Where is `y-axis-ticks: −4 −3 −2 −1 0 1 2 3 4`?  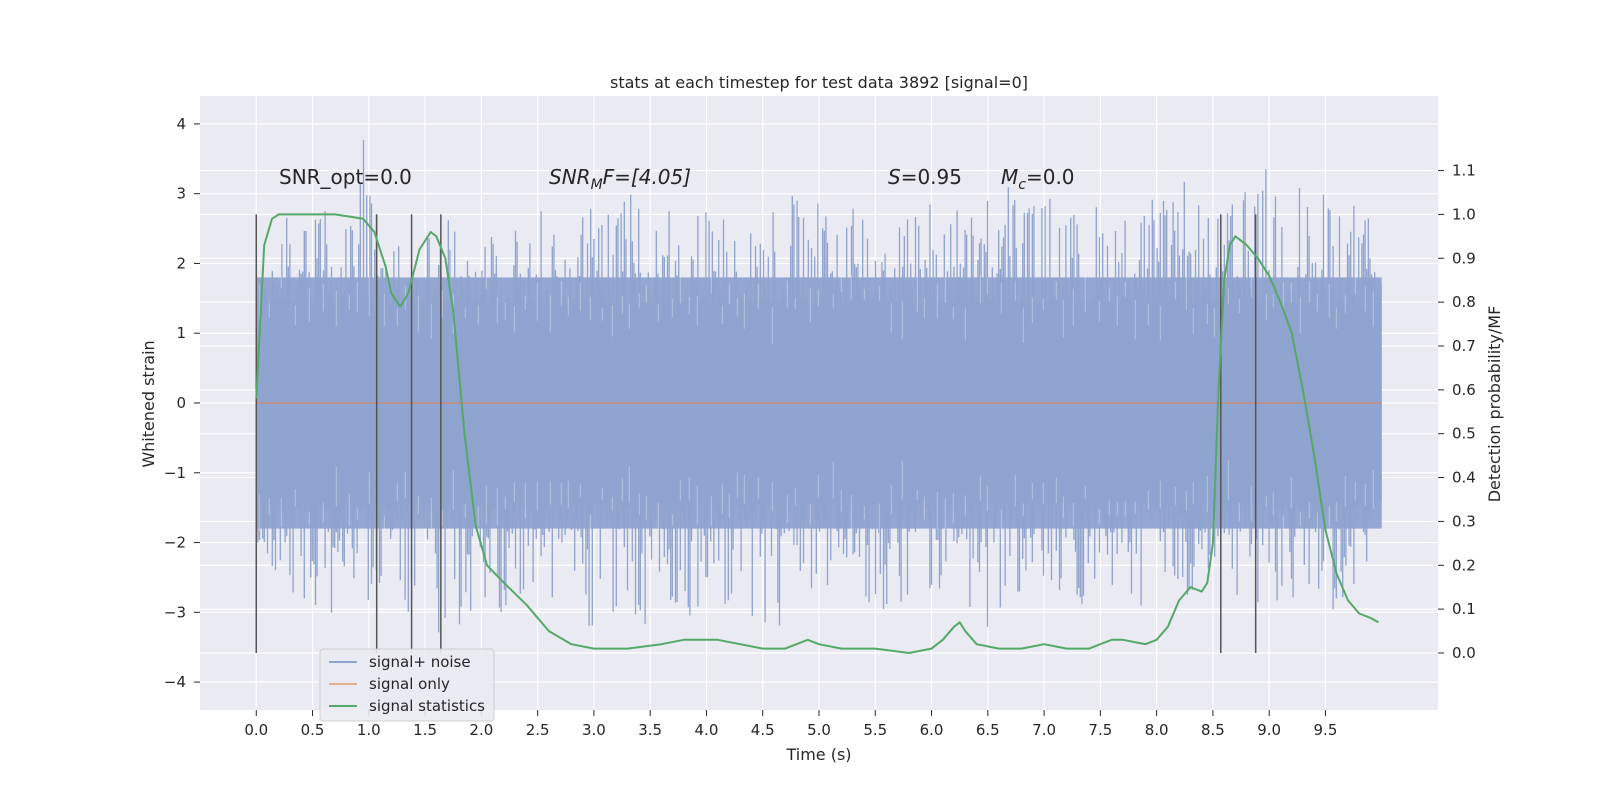 y-axis-ticks: −4 −3 −2 −1 0 1 2 3 4 is located at coordinates (182, 403).